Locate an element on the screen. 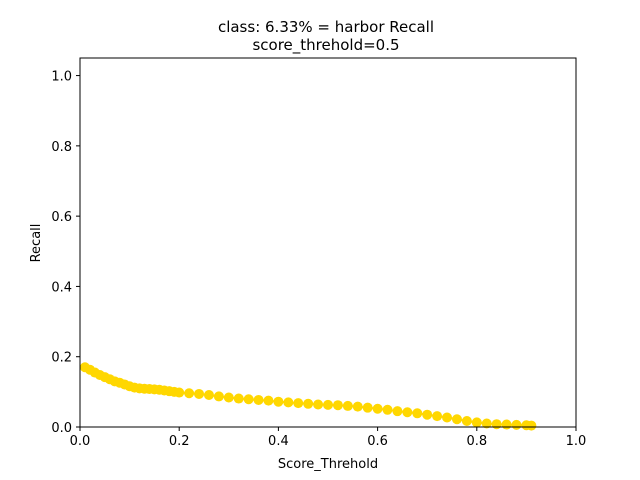 This screenshot has height=480, width=640. y-tick-label: 0.2 is located at coordinates (61, 358).